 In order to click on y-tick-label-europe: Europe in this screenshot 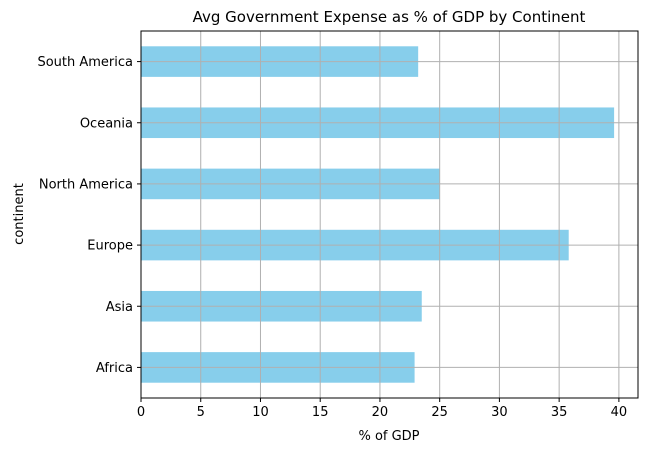, I will do `click(110, 246)`.